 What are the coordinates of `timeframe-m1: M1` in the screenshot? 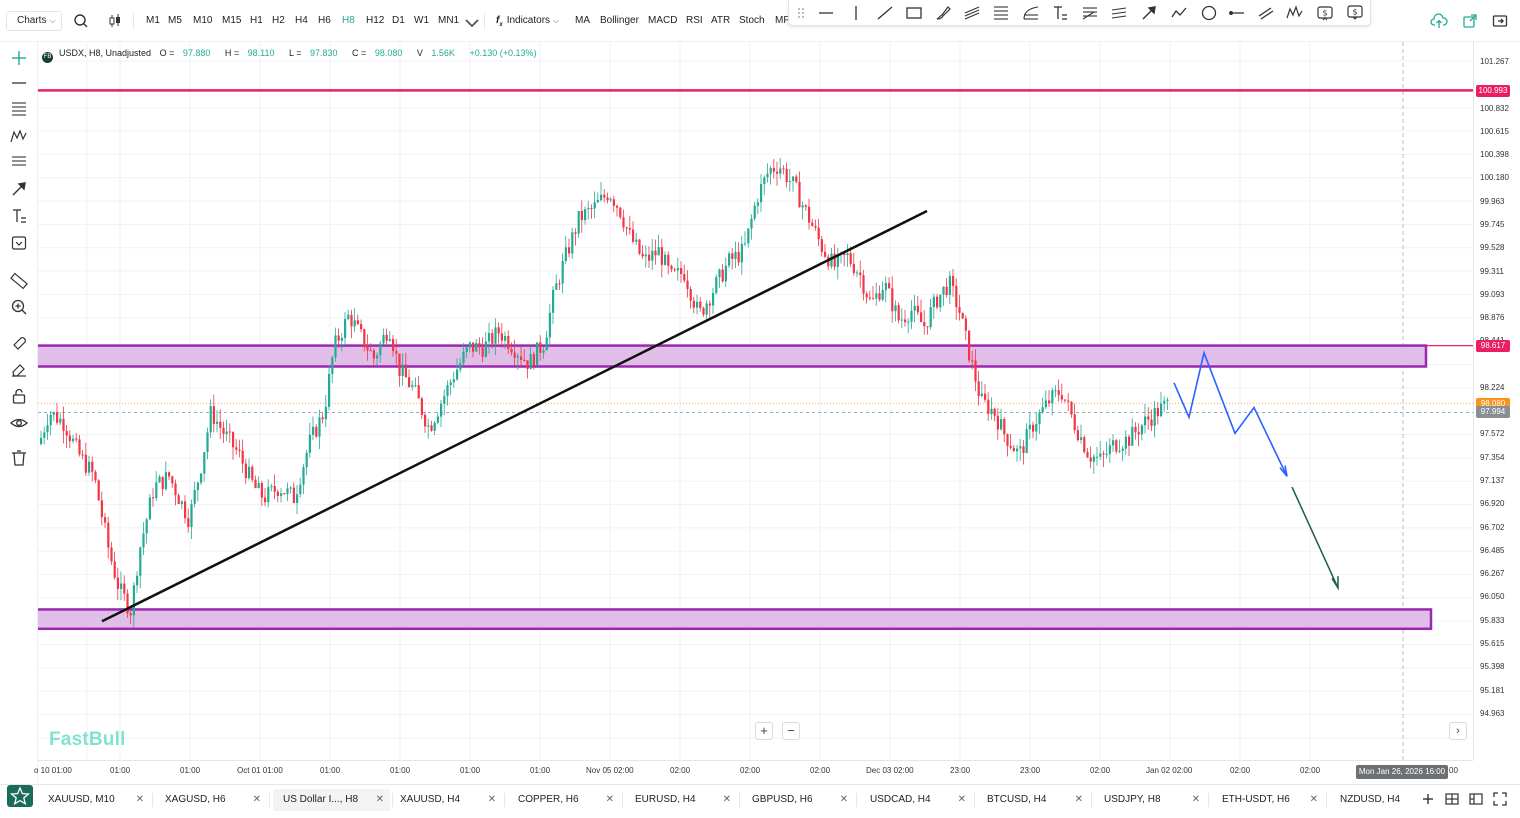 It's located at (153, 20).